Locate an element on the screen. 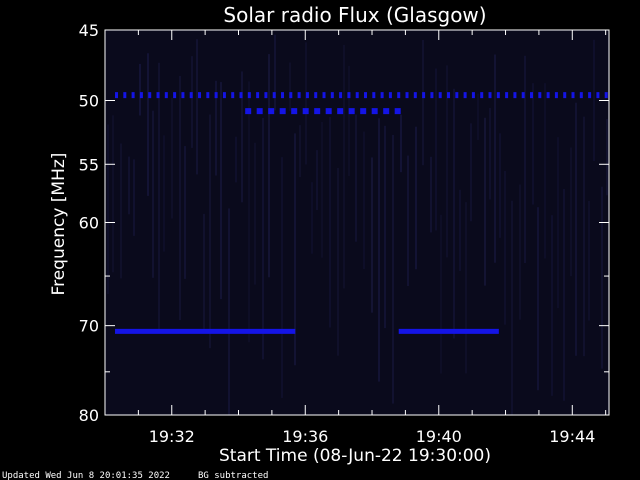 This screenshot has width=640, height=480. y-tick-label: 55 is located at coordinates (89, 164).